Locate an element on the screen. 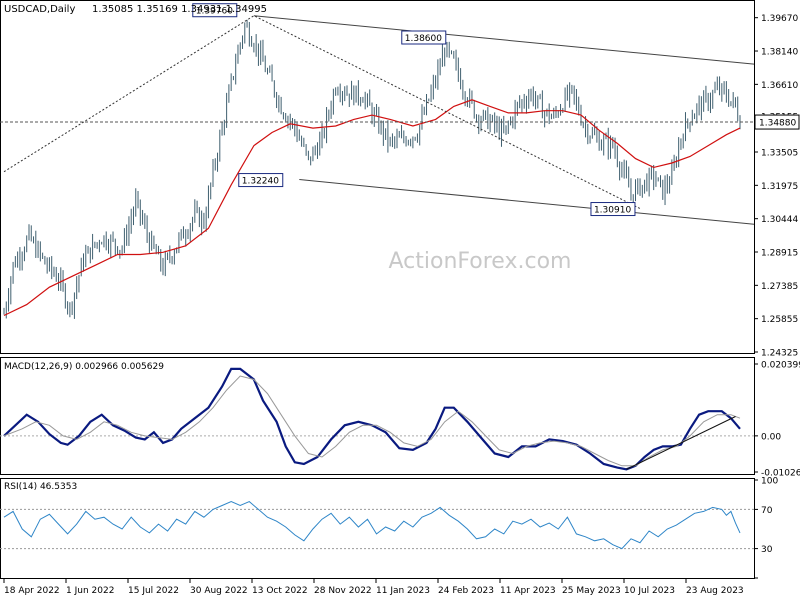 This screenshot has width=800, height=604. x-tick-label: 28 Nov 2022 is located at coordinates (343, 591).